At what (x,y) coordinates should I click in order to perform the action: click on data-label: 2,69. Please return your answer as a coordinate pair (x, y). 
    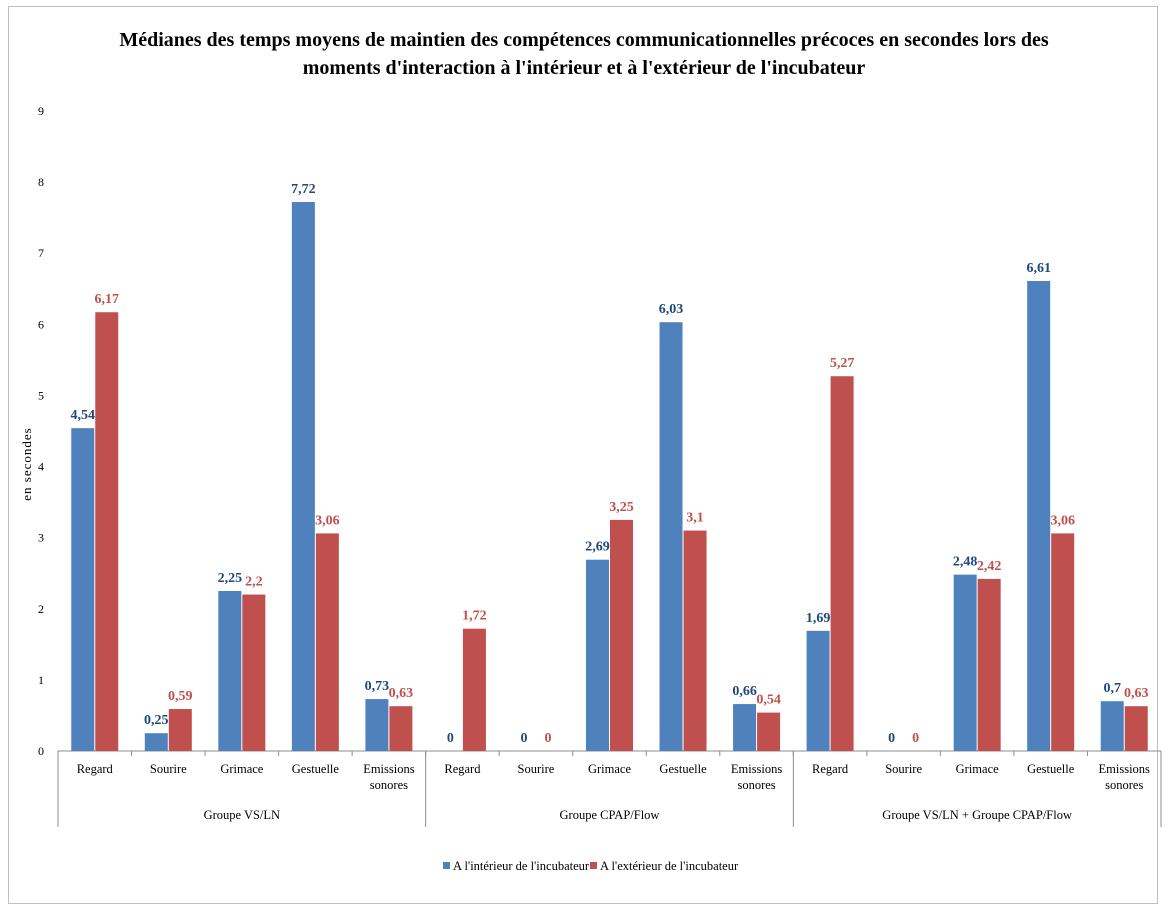
    Looking at the image, I should click on (597, 547).